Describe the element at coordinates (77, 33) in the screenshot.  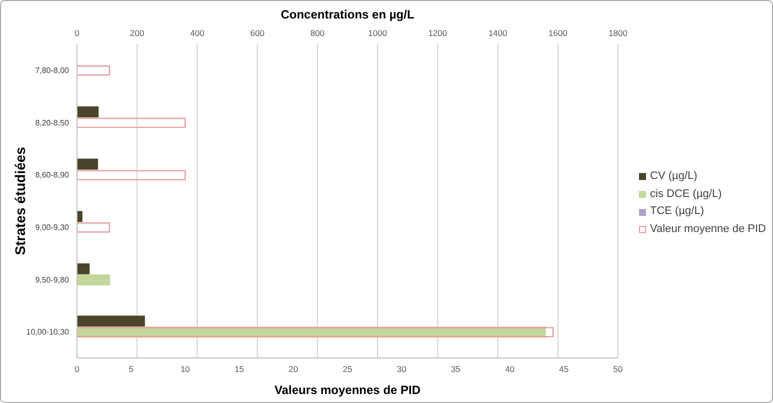
I see `x2-tick-label: 0` at that location.